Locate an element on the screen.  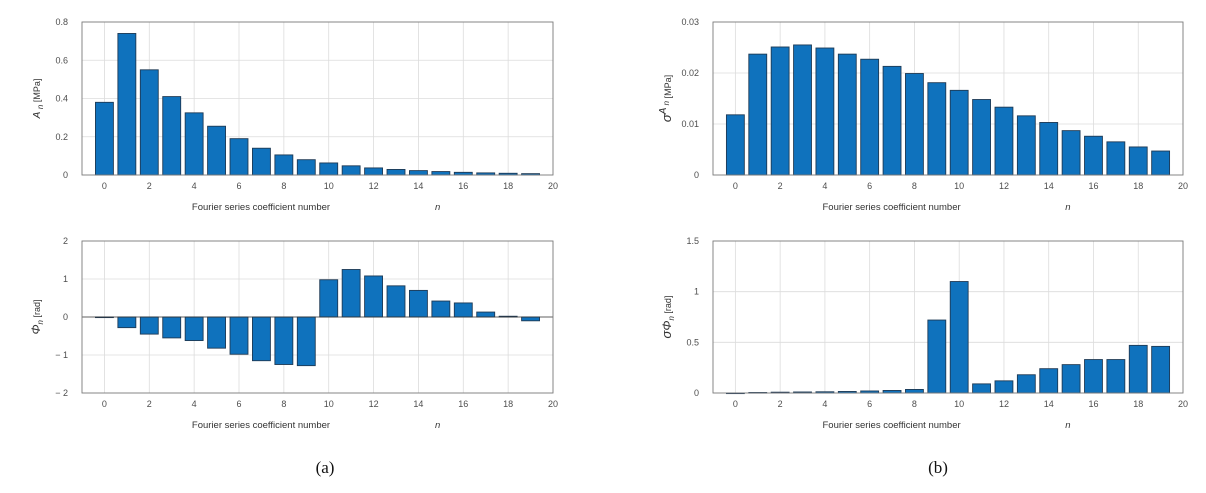
y-axis-label-part: Φ is located at coordinates (667, 326).